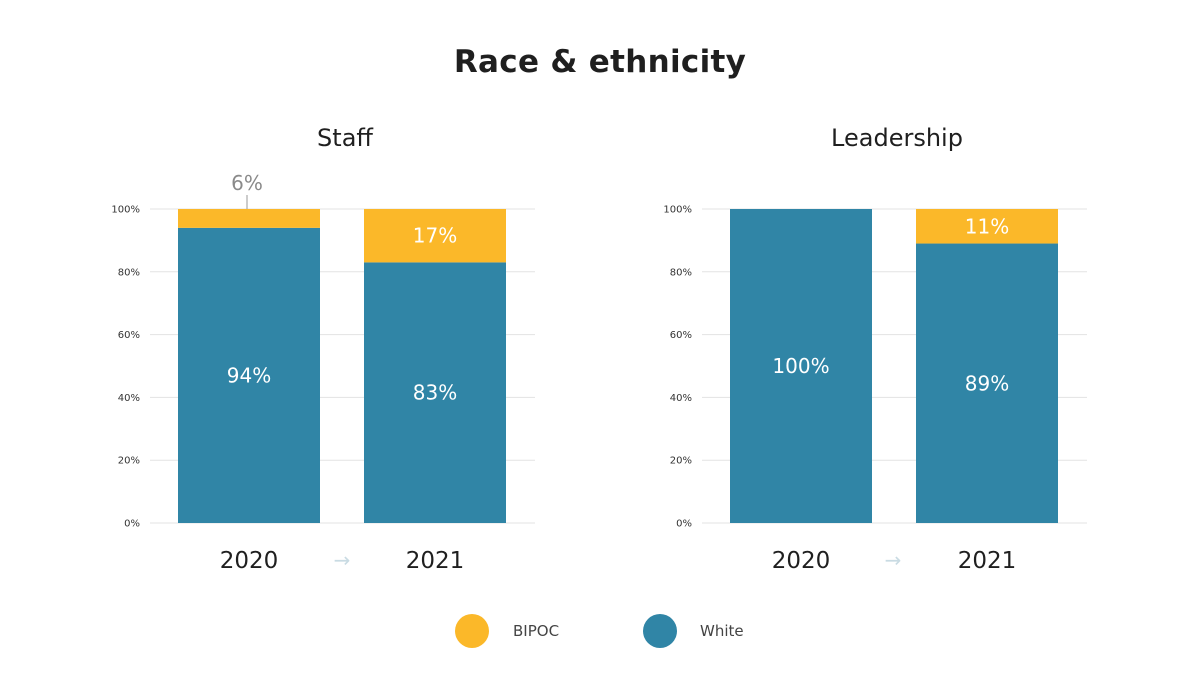  Describe the element at coordinates (722, 631) in the screenshot. I see `legend-label-white: White` at that location.